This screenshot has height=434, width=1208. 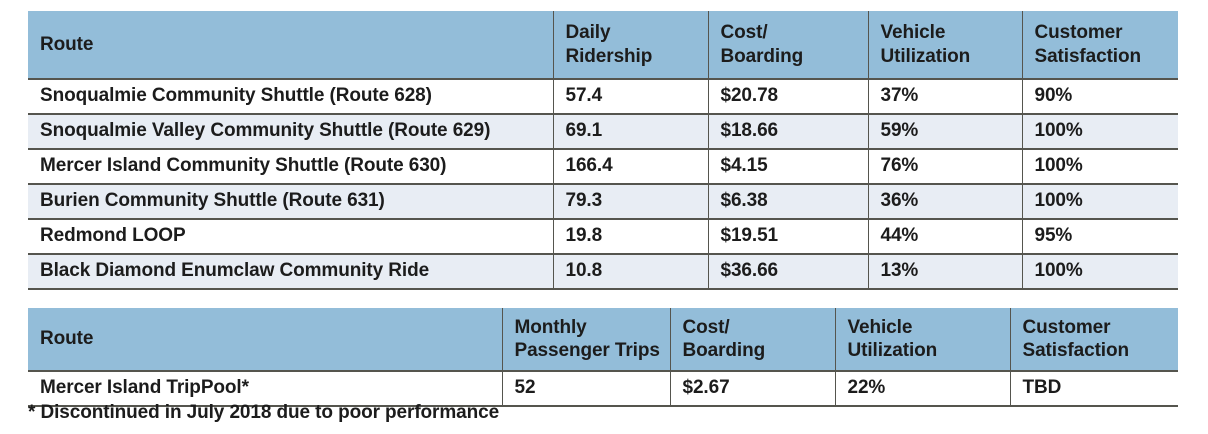 What do you see at coordinates (290, 45) in the screenshot?
I see `table1-header-route: Route` at bounding box center [290, 45].